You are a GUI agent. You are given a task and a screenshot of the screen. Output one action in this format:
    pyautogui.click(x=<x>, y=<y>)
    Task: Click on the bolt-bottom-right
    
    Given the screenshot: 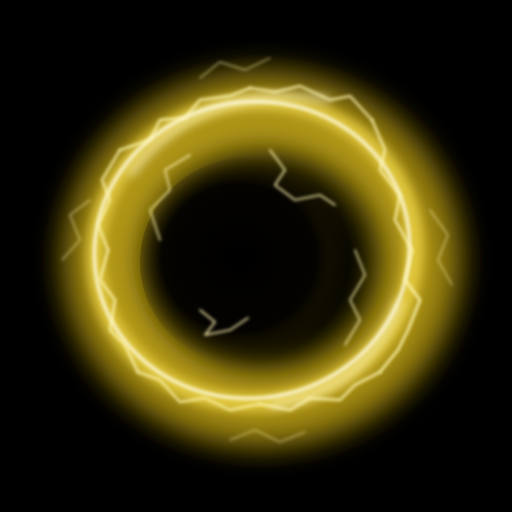 What is the action you would take?
    pyautogui.click(x=320, y=391)
    